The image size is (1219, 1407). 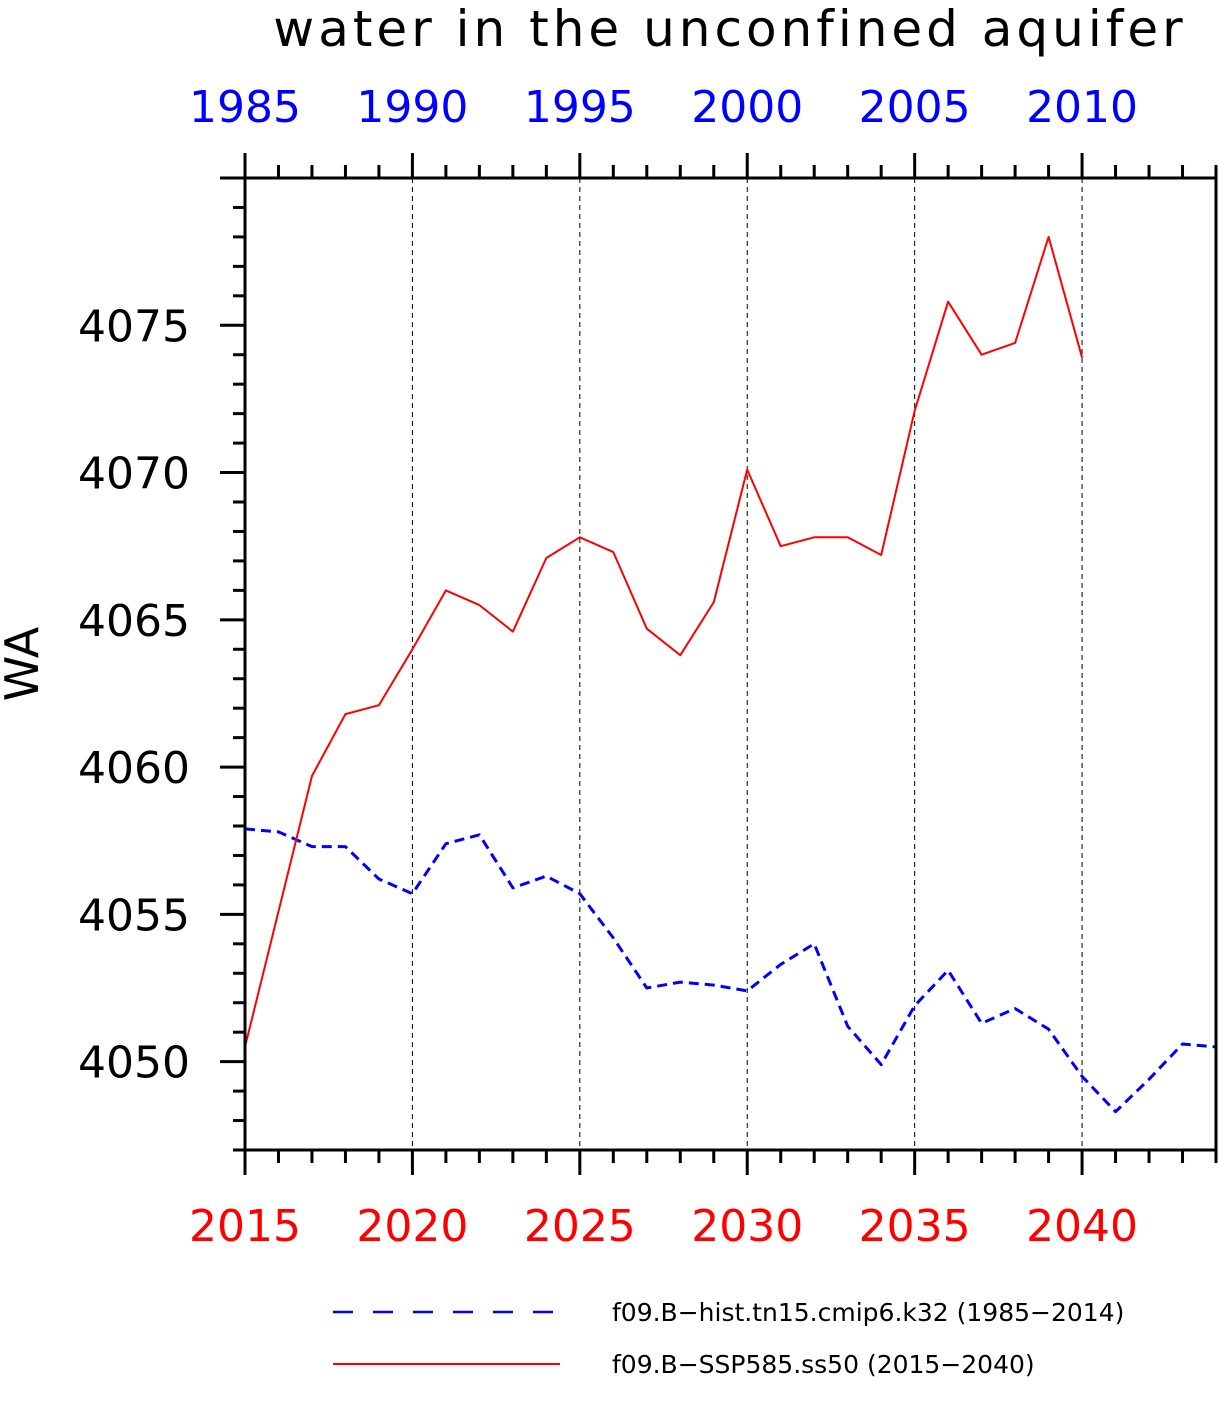 I want to click on y-tick-label: 4060, so click(x=134, y=768).